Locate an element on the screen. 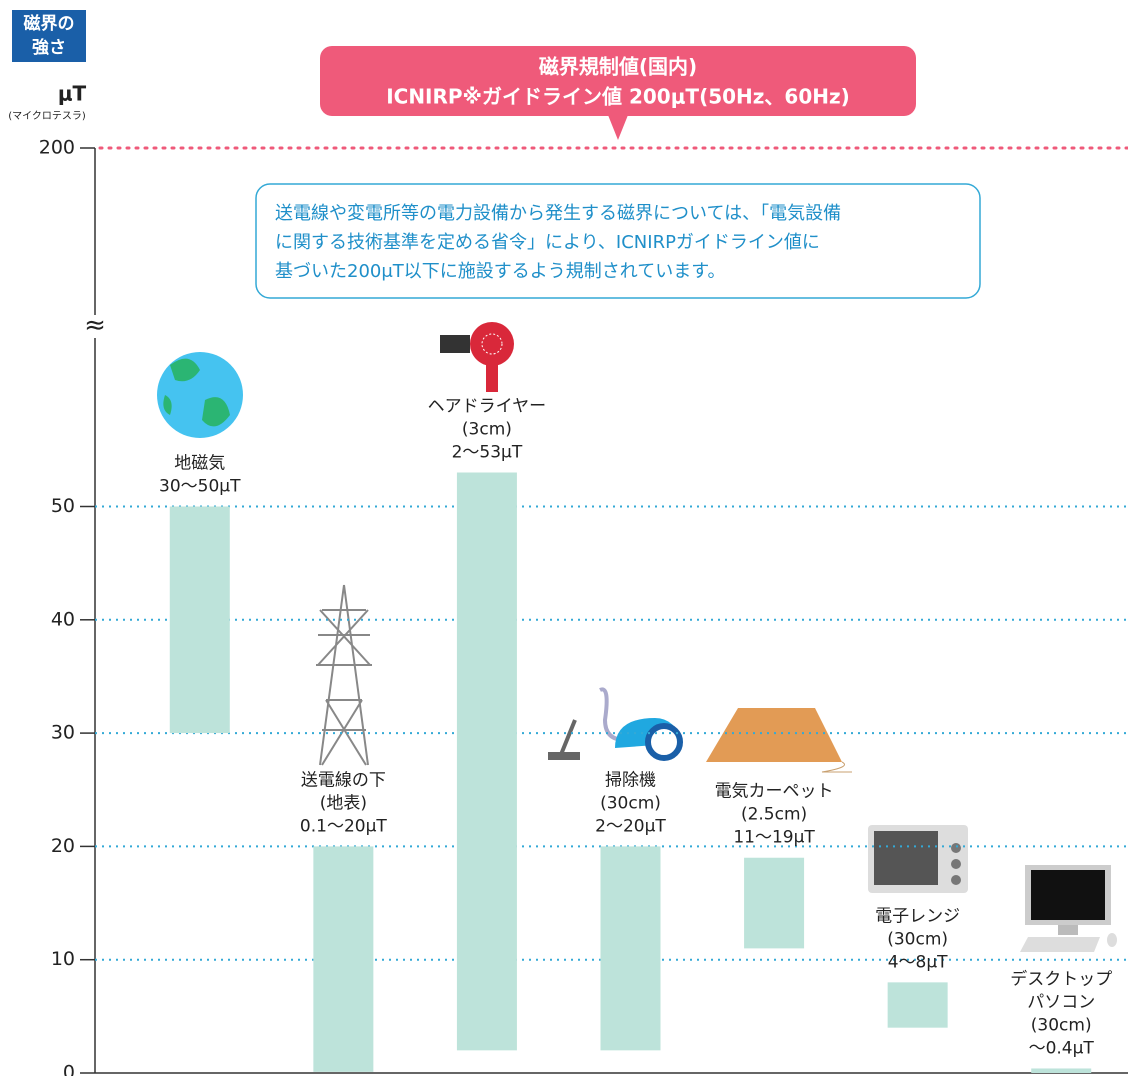  y-tick-label: 40 is located at coordinates (63, 619).